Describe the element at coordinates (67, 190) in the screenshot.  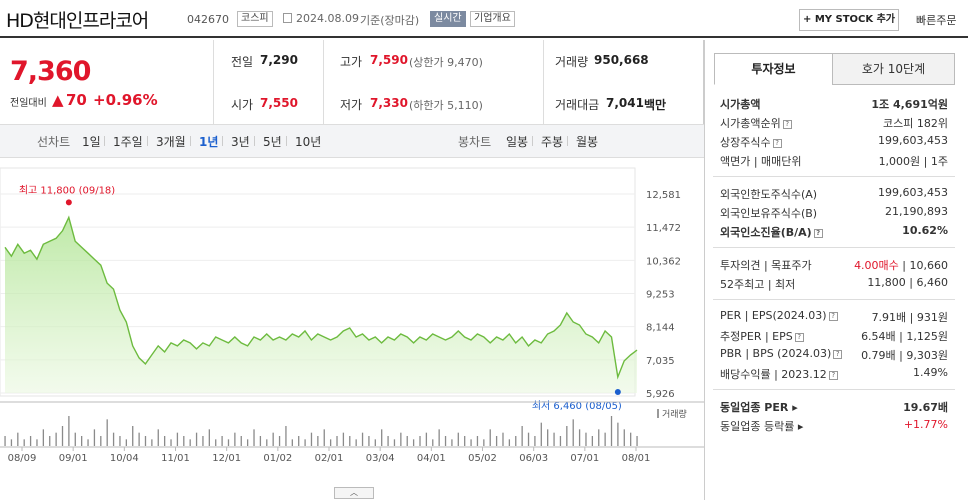
I see `high-label: 최고 11,800 (09/18)` at that location.